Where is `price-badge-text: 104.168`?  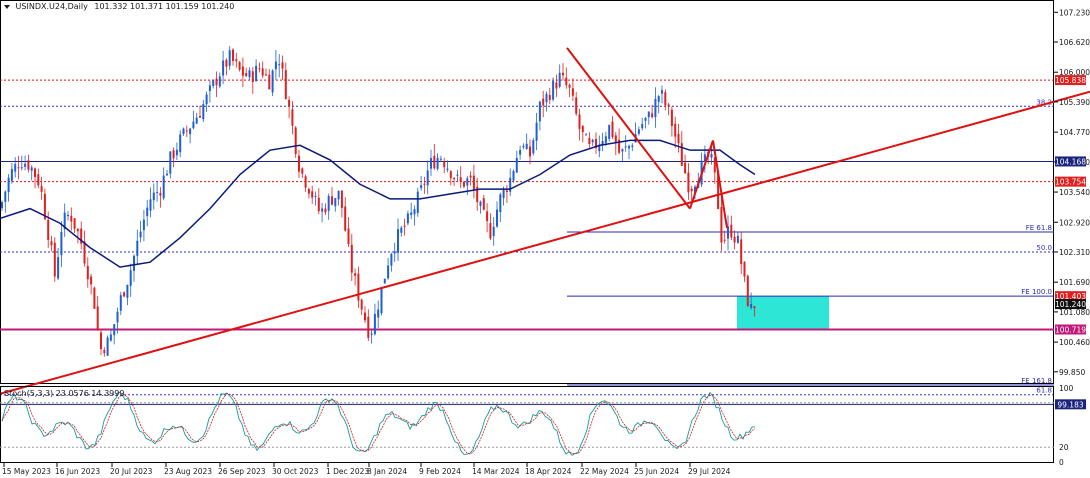 price-badge-text: 104.168 is located at coordinates (1070, 161).